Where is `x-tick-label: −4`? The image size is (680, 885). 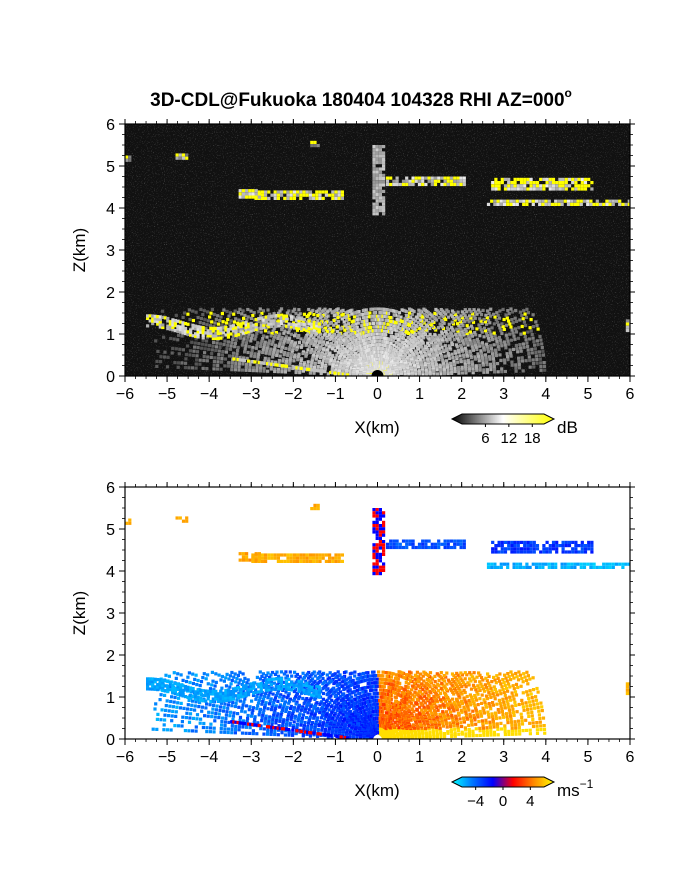
x-tick-label: −4 is located at coordinates (209, 394).